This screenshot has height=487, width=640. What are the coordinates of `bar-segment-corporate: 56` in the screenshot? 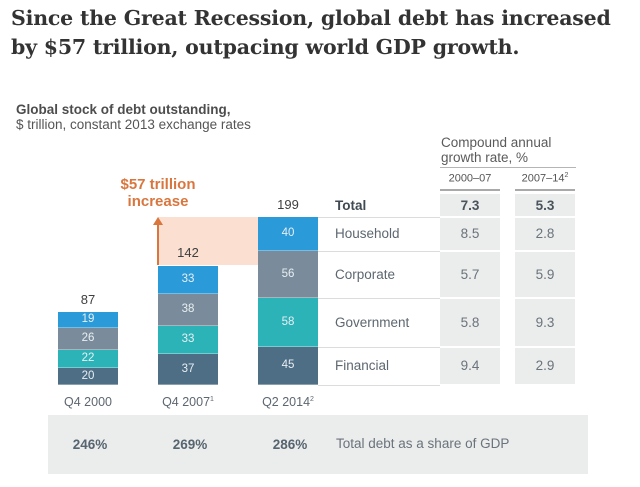 It's located at (288, 274).